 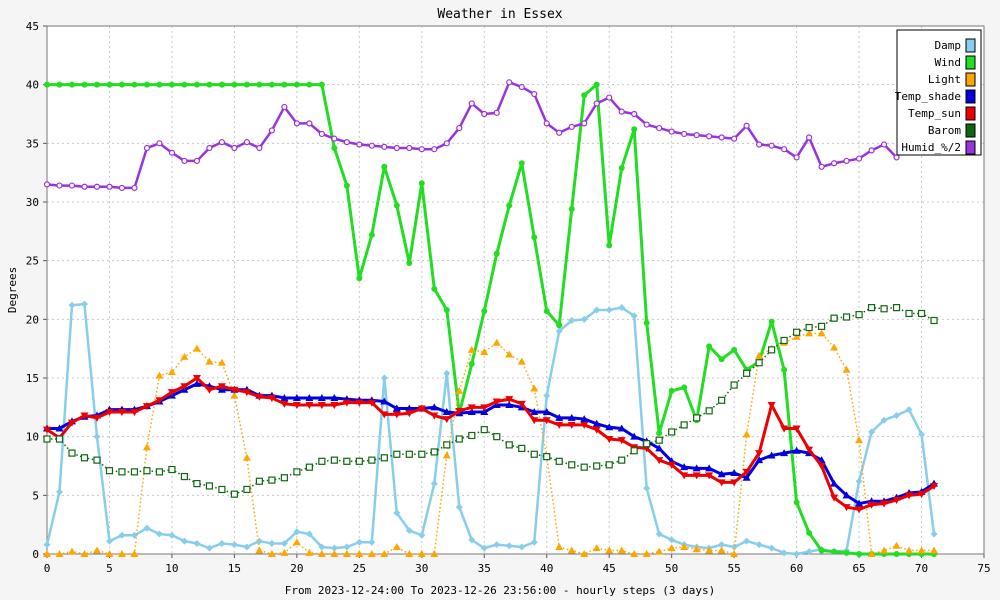 I want to click on y-tick-label: 10, so click(x=32, y=437).